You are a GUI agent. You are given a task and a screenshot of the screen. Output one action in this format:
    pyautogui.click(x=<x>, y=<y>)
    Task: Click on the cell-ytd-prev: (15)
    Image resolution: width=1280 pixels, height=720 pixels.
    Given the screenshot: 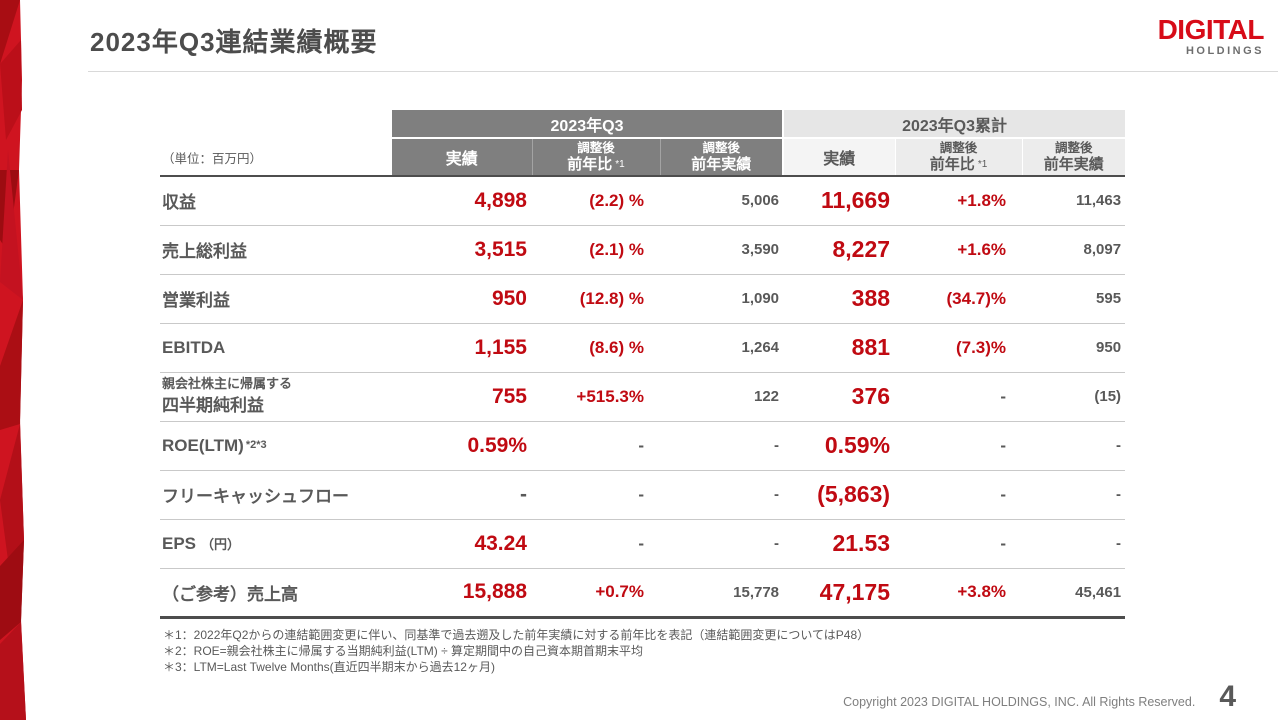 What is the action you would take?
    pyautogui.click(x=1074, y=397)
    